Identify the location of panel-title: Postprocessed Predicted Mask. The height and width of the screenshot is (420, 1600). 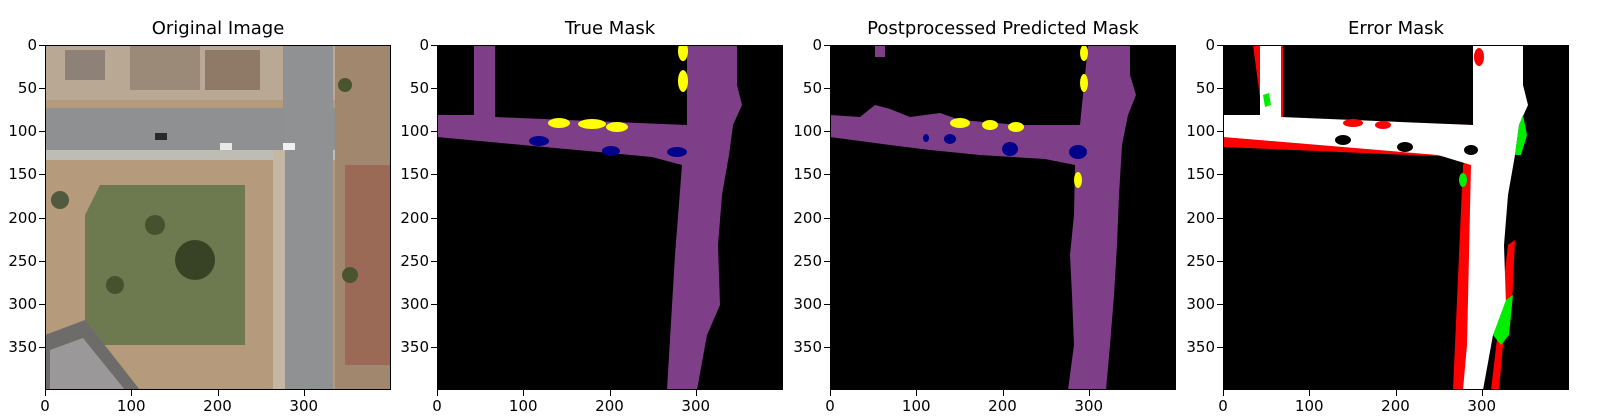
(1003, 28).